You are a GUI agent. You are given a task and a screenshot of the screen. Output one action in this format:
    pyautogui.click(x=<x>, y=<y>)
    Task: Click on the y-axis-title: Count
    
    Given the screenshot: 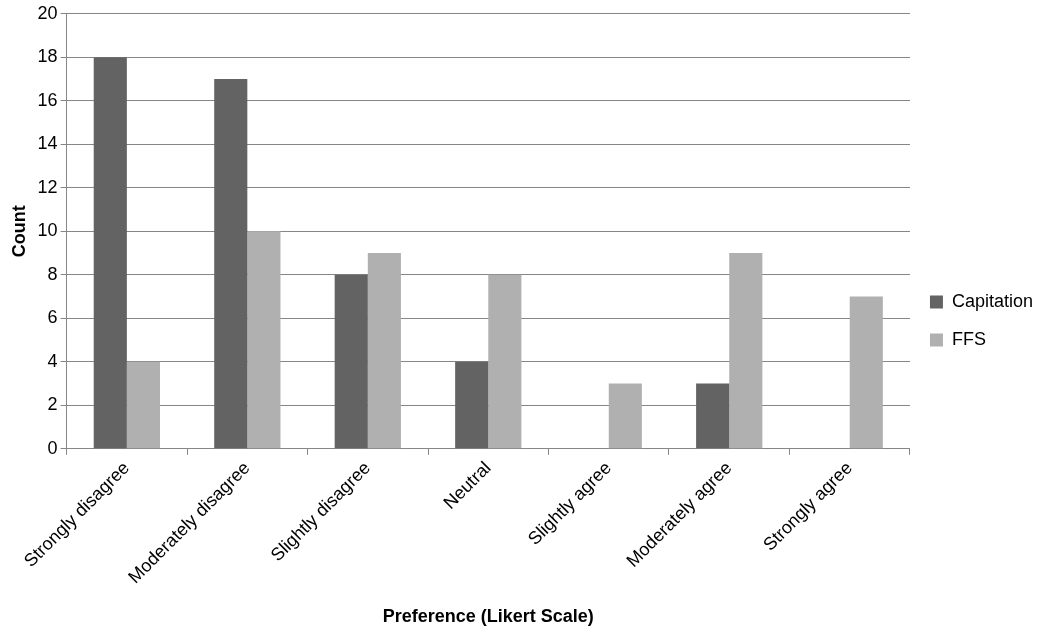 What is the action you would take?
    pyautogui.click(x=18, y=231)
    